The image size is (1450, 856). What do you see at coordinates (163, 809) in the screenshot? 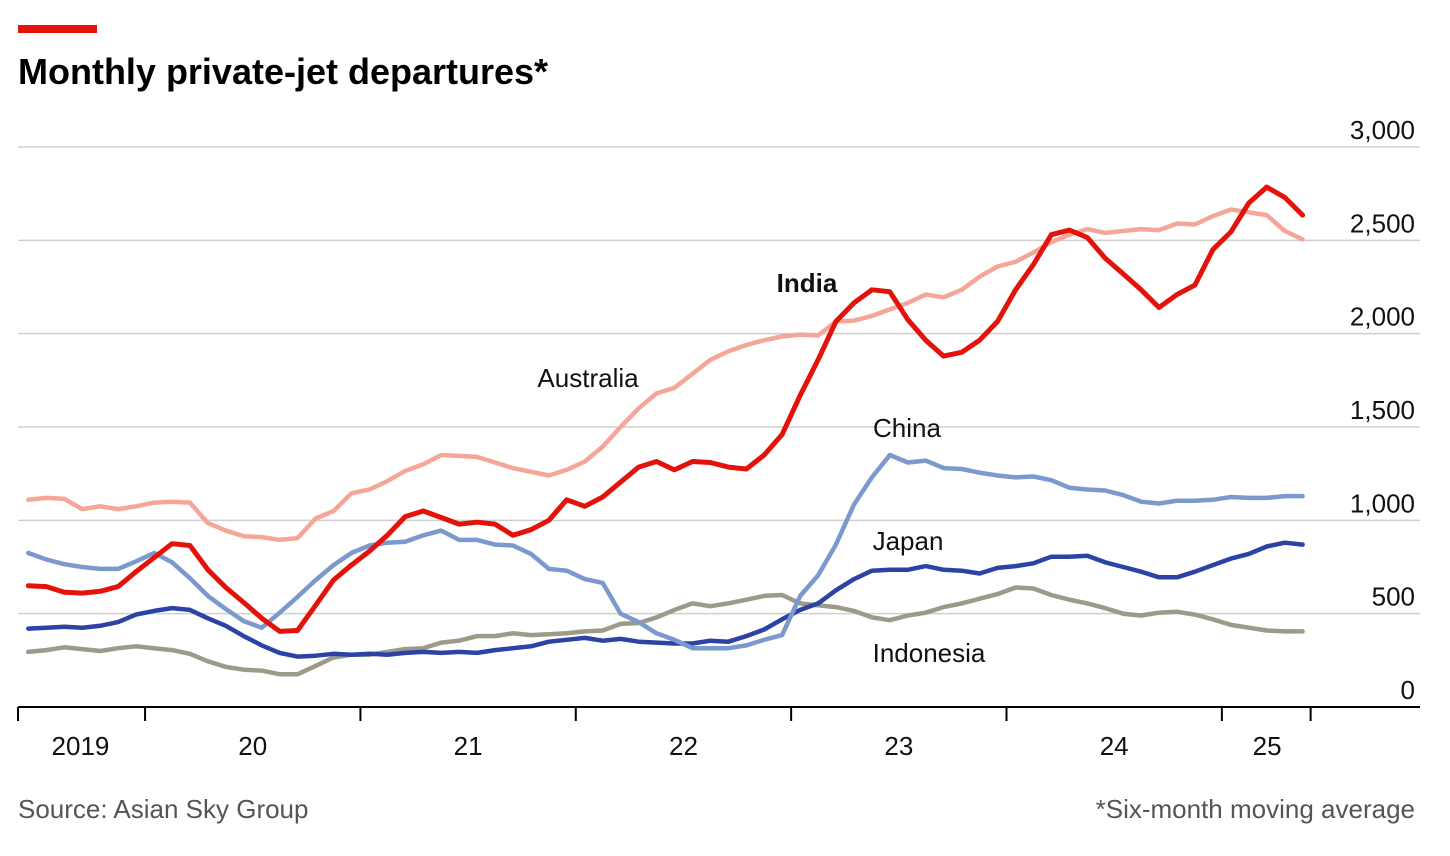
I see `source: Source: Asian Sky Group` at bounding box center [163, 809].